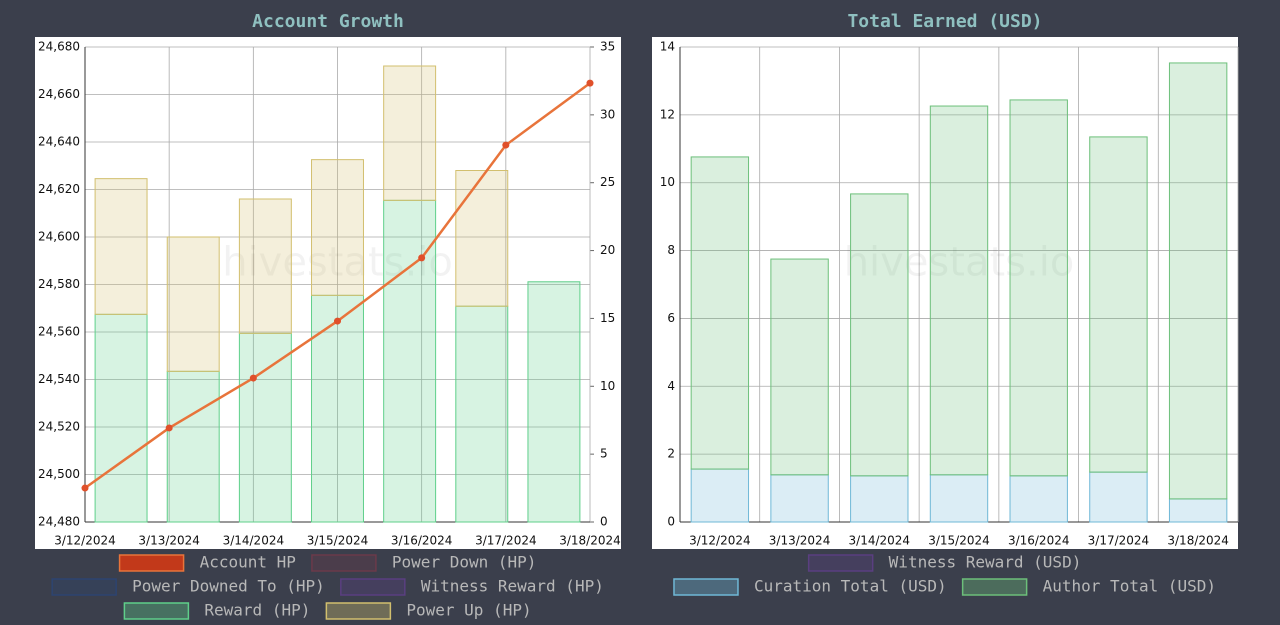  Describe the element at coordinates (59, 332) in the screenshot. I see `y-tick-label: 24,560` at that location.